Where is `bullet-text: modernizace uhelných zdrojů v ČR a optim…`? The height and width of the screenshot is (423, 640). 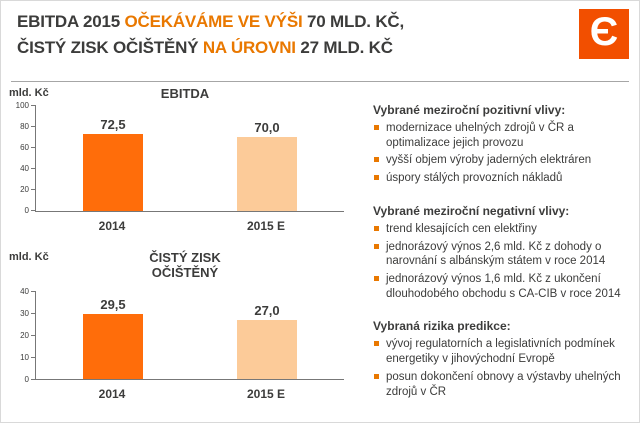 bullet-text: modernizace uhelných zdrojů v ČR a optim… is located at coordinates (480, 135).